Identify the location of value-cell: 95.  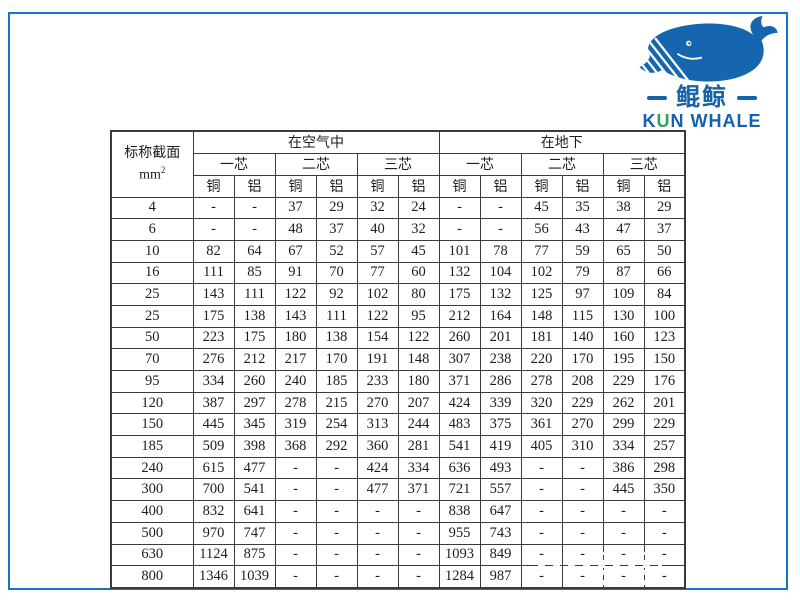
(418, 316).